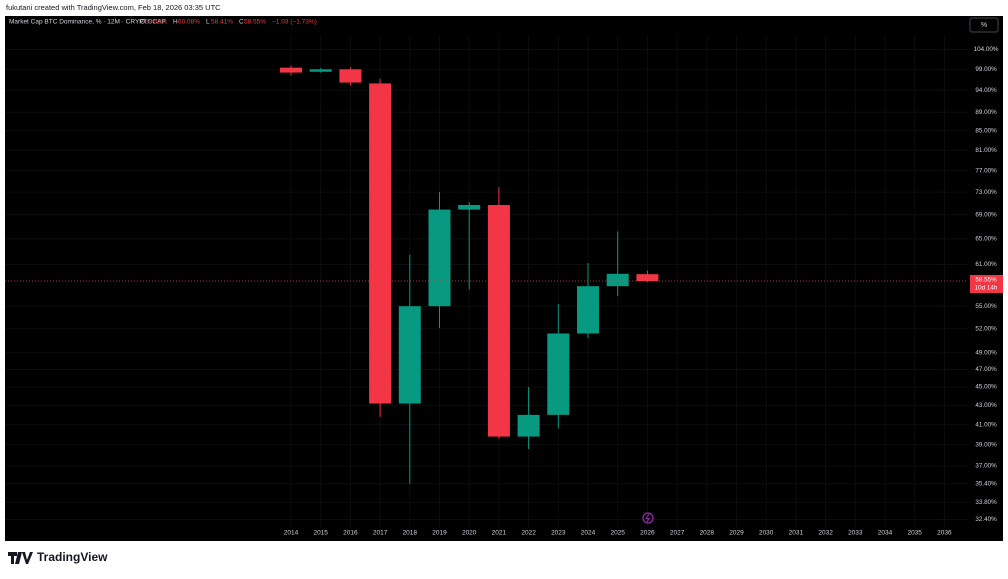  I want to click on x-tick-label: 2034, so click(885, 533).